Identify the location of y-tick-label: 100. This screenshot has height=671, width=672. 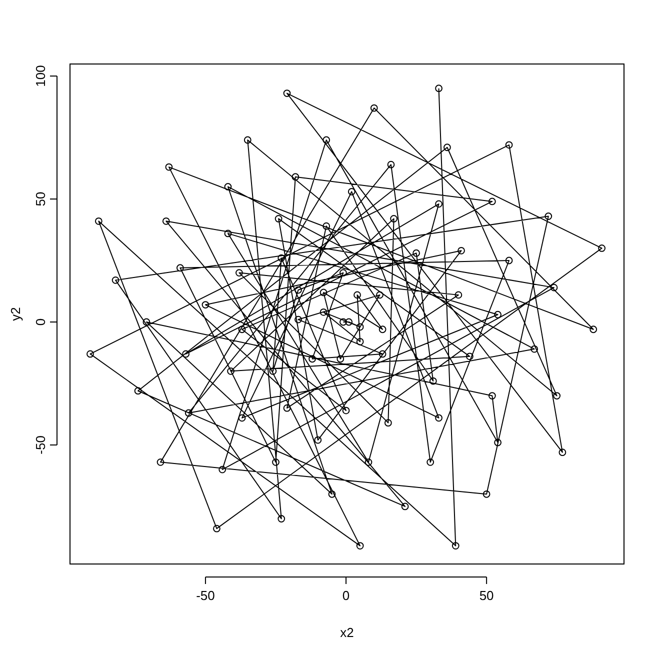
(40, 76).